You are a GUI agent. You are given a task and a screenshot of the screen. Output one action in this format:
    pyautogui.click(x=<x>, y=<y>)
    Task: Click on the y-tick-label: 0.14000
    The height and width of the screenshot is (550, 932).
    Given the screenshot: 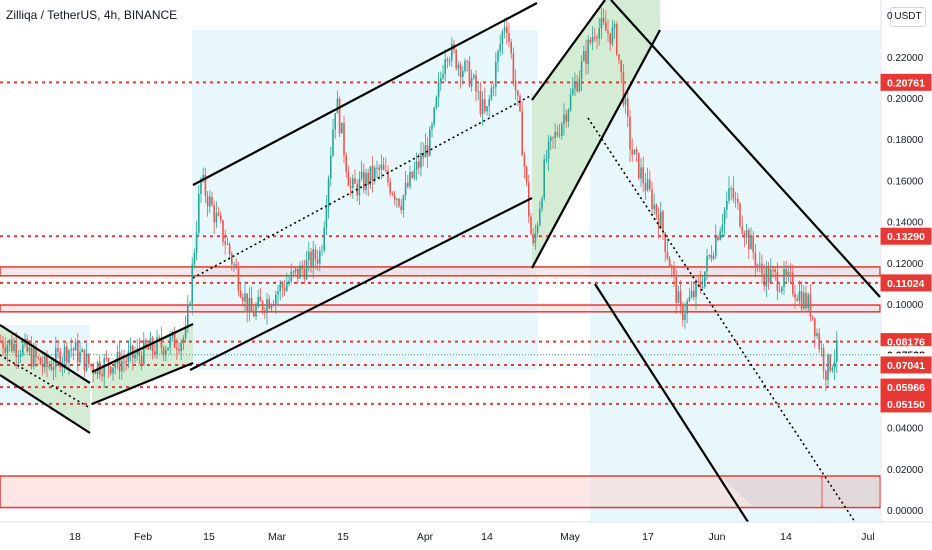 What is the action you would take?
    pyautogui.click(x=905, y=223)
    